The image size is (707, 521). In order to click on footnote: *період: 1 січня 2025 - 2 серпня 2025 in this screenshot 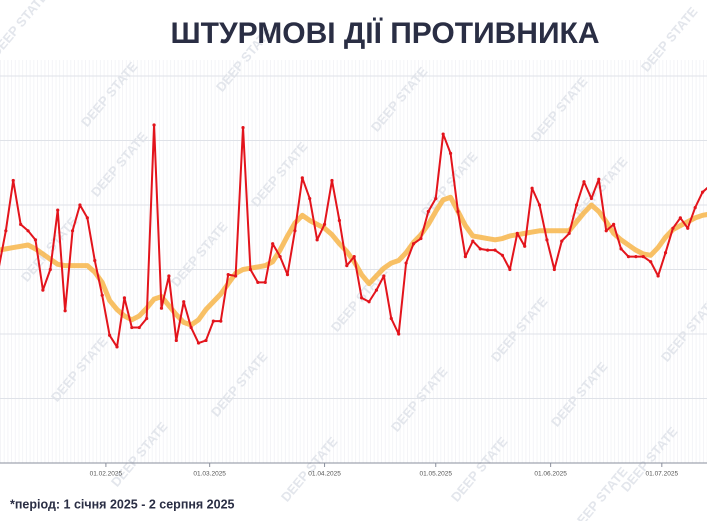, I will do `click(122, 504)`.